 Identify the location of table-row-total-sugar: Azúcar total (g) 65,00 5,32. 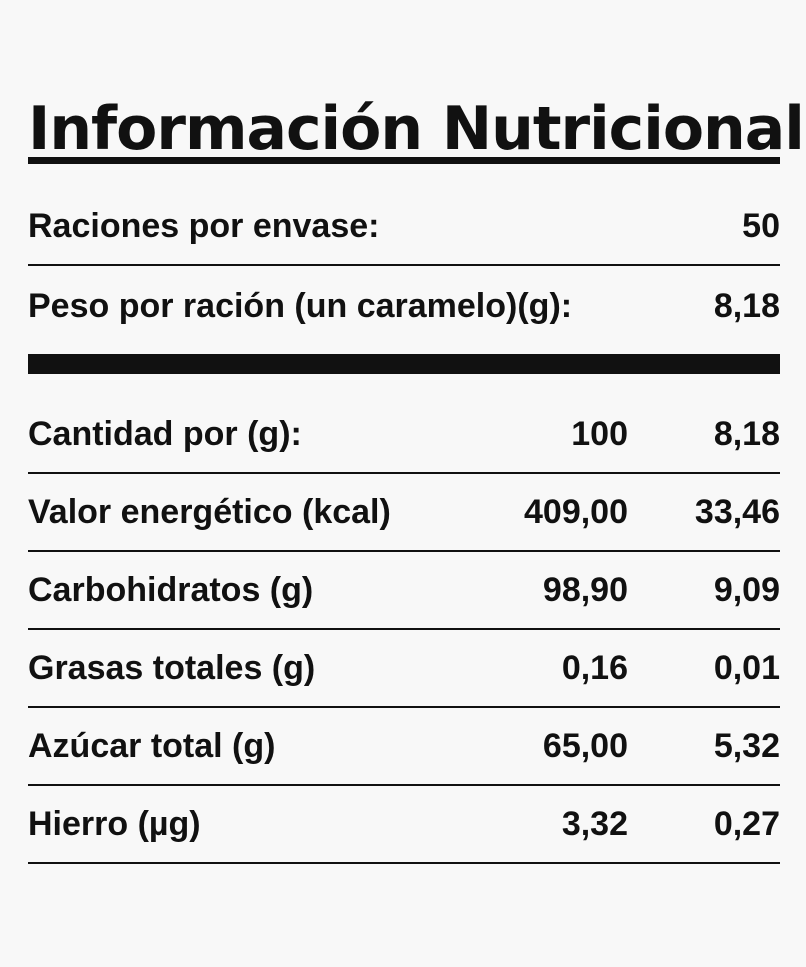
(404, 747).